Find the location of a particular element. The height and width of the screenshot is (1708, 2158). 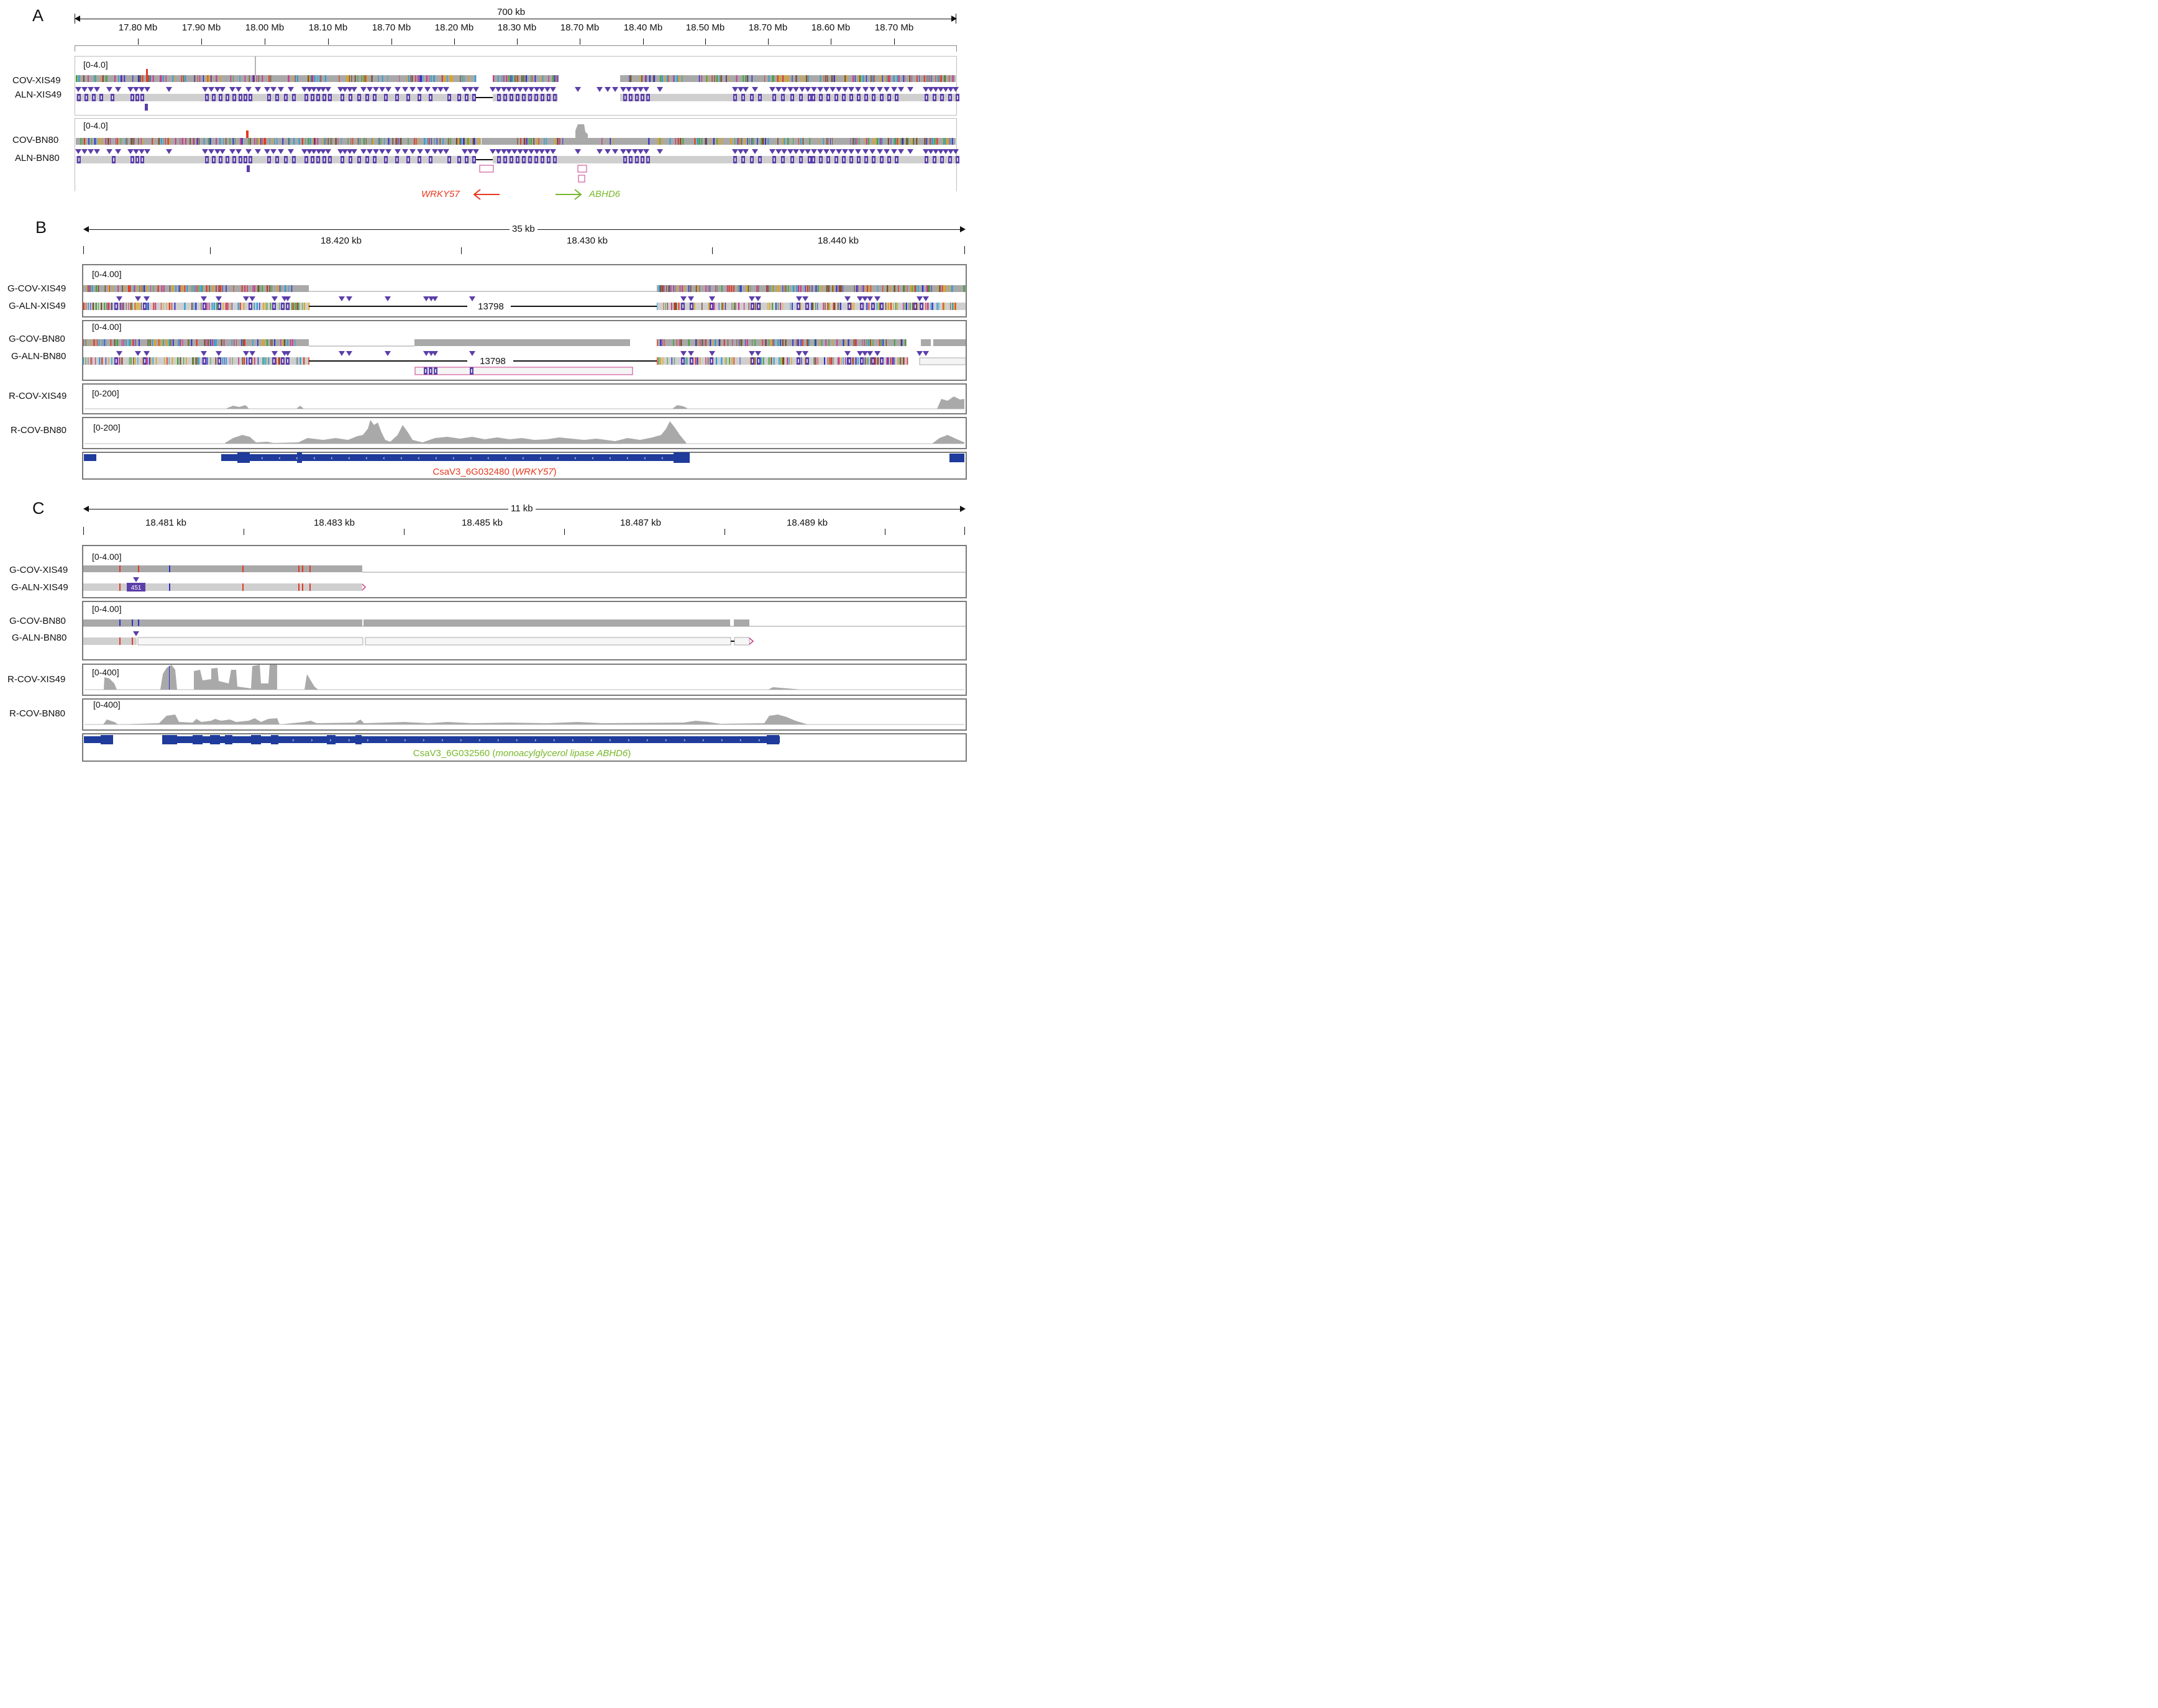

panel-a-tick-1: 17.80 Mb is located at coordinates (138, 27).